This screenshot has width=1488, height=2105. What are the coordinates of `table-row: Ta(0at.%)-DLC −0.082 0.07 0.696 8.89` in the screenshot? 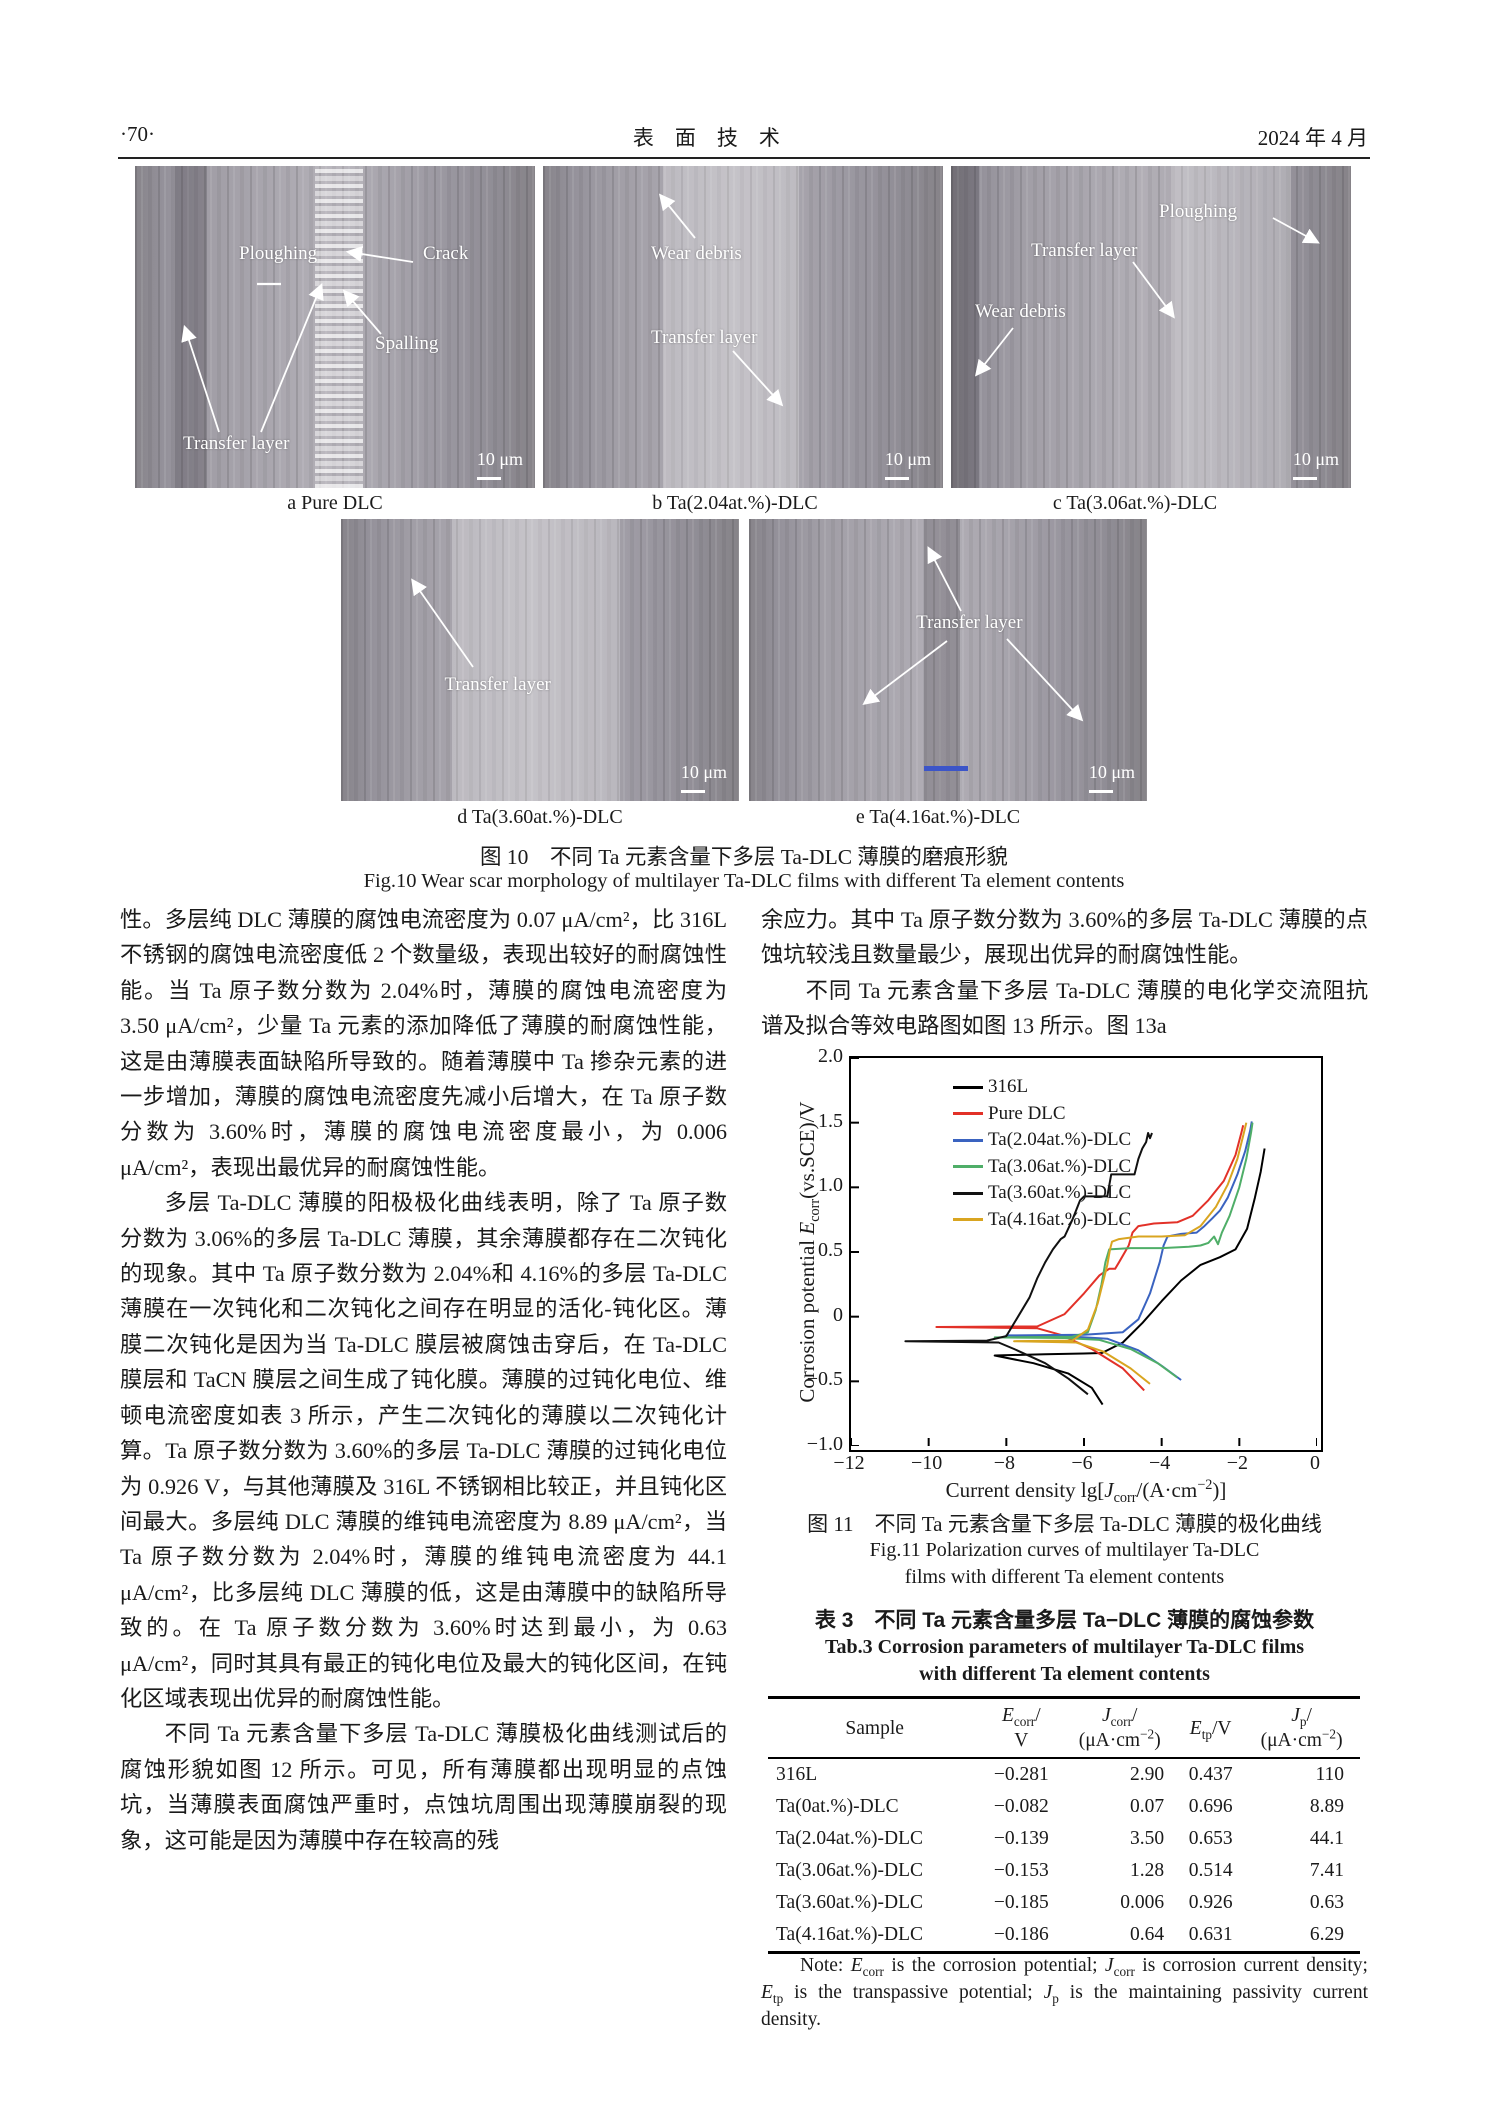 It's located at (1064, 1807).